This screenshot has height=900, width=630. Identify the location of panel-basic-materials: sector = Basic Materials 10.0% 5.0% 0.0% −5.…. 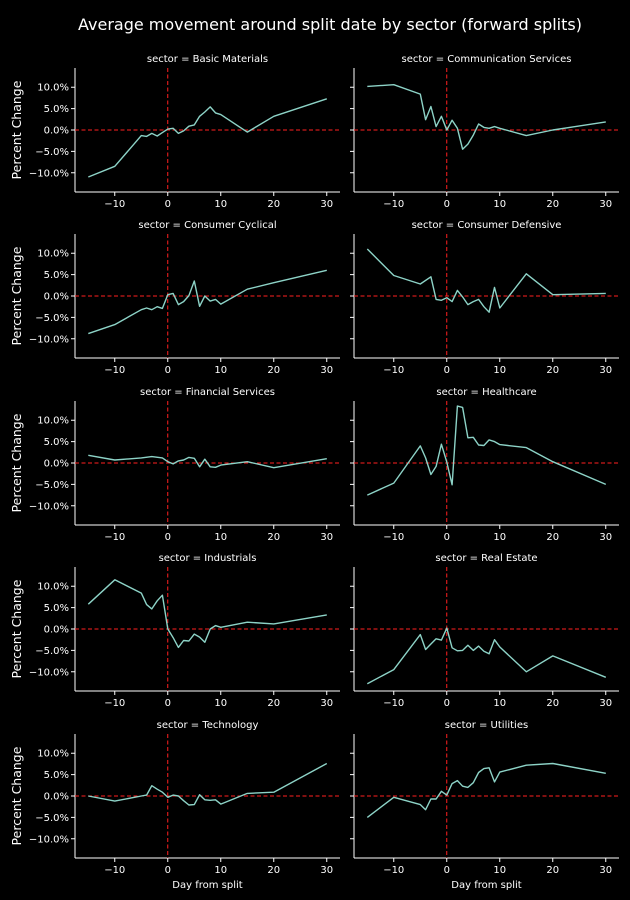
(174, 132).